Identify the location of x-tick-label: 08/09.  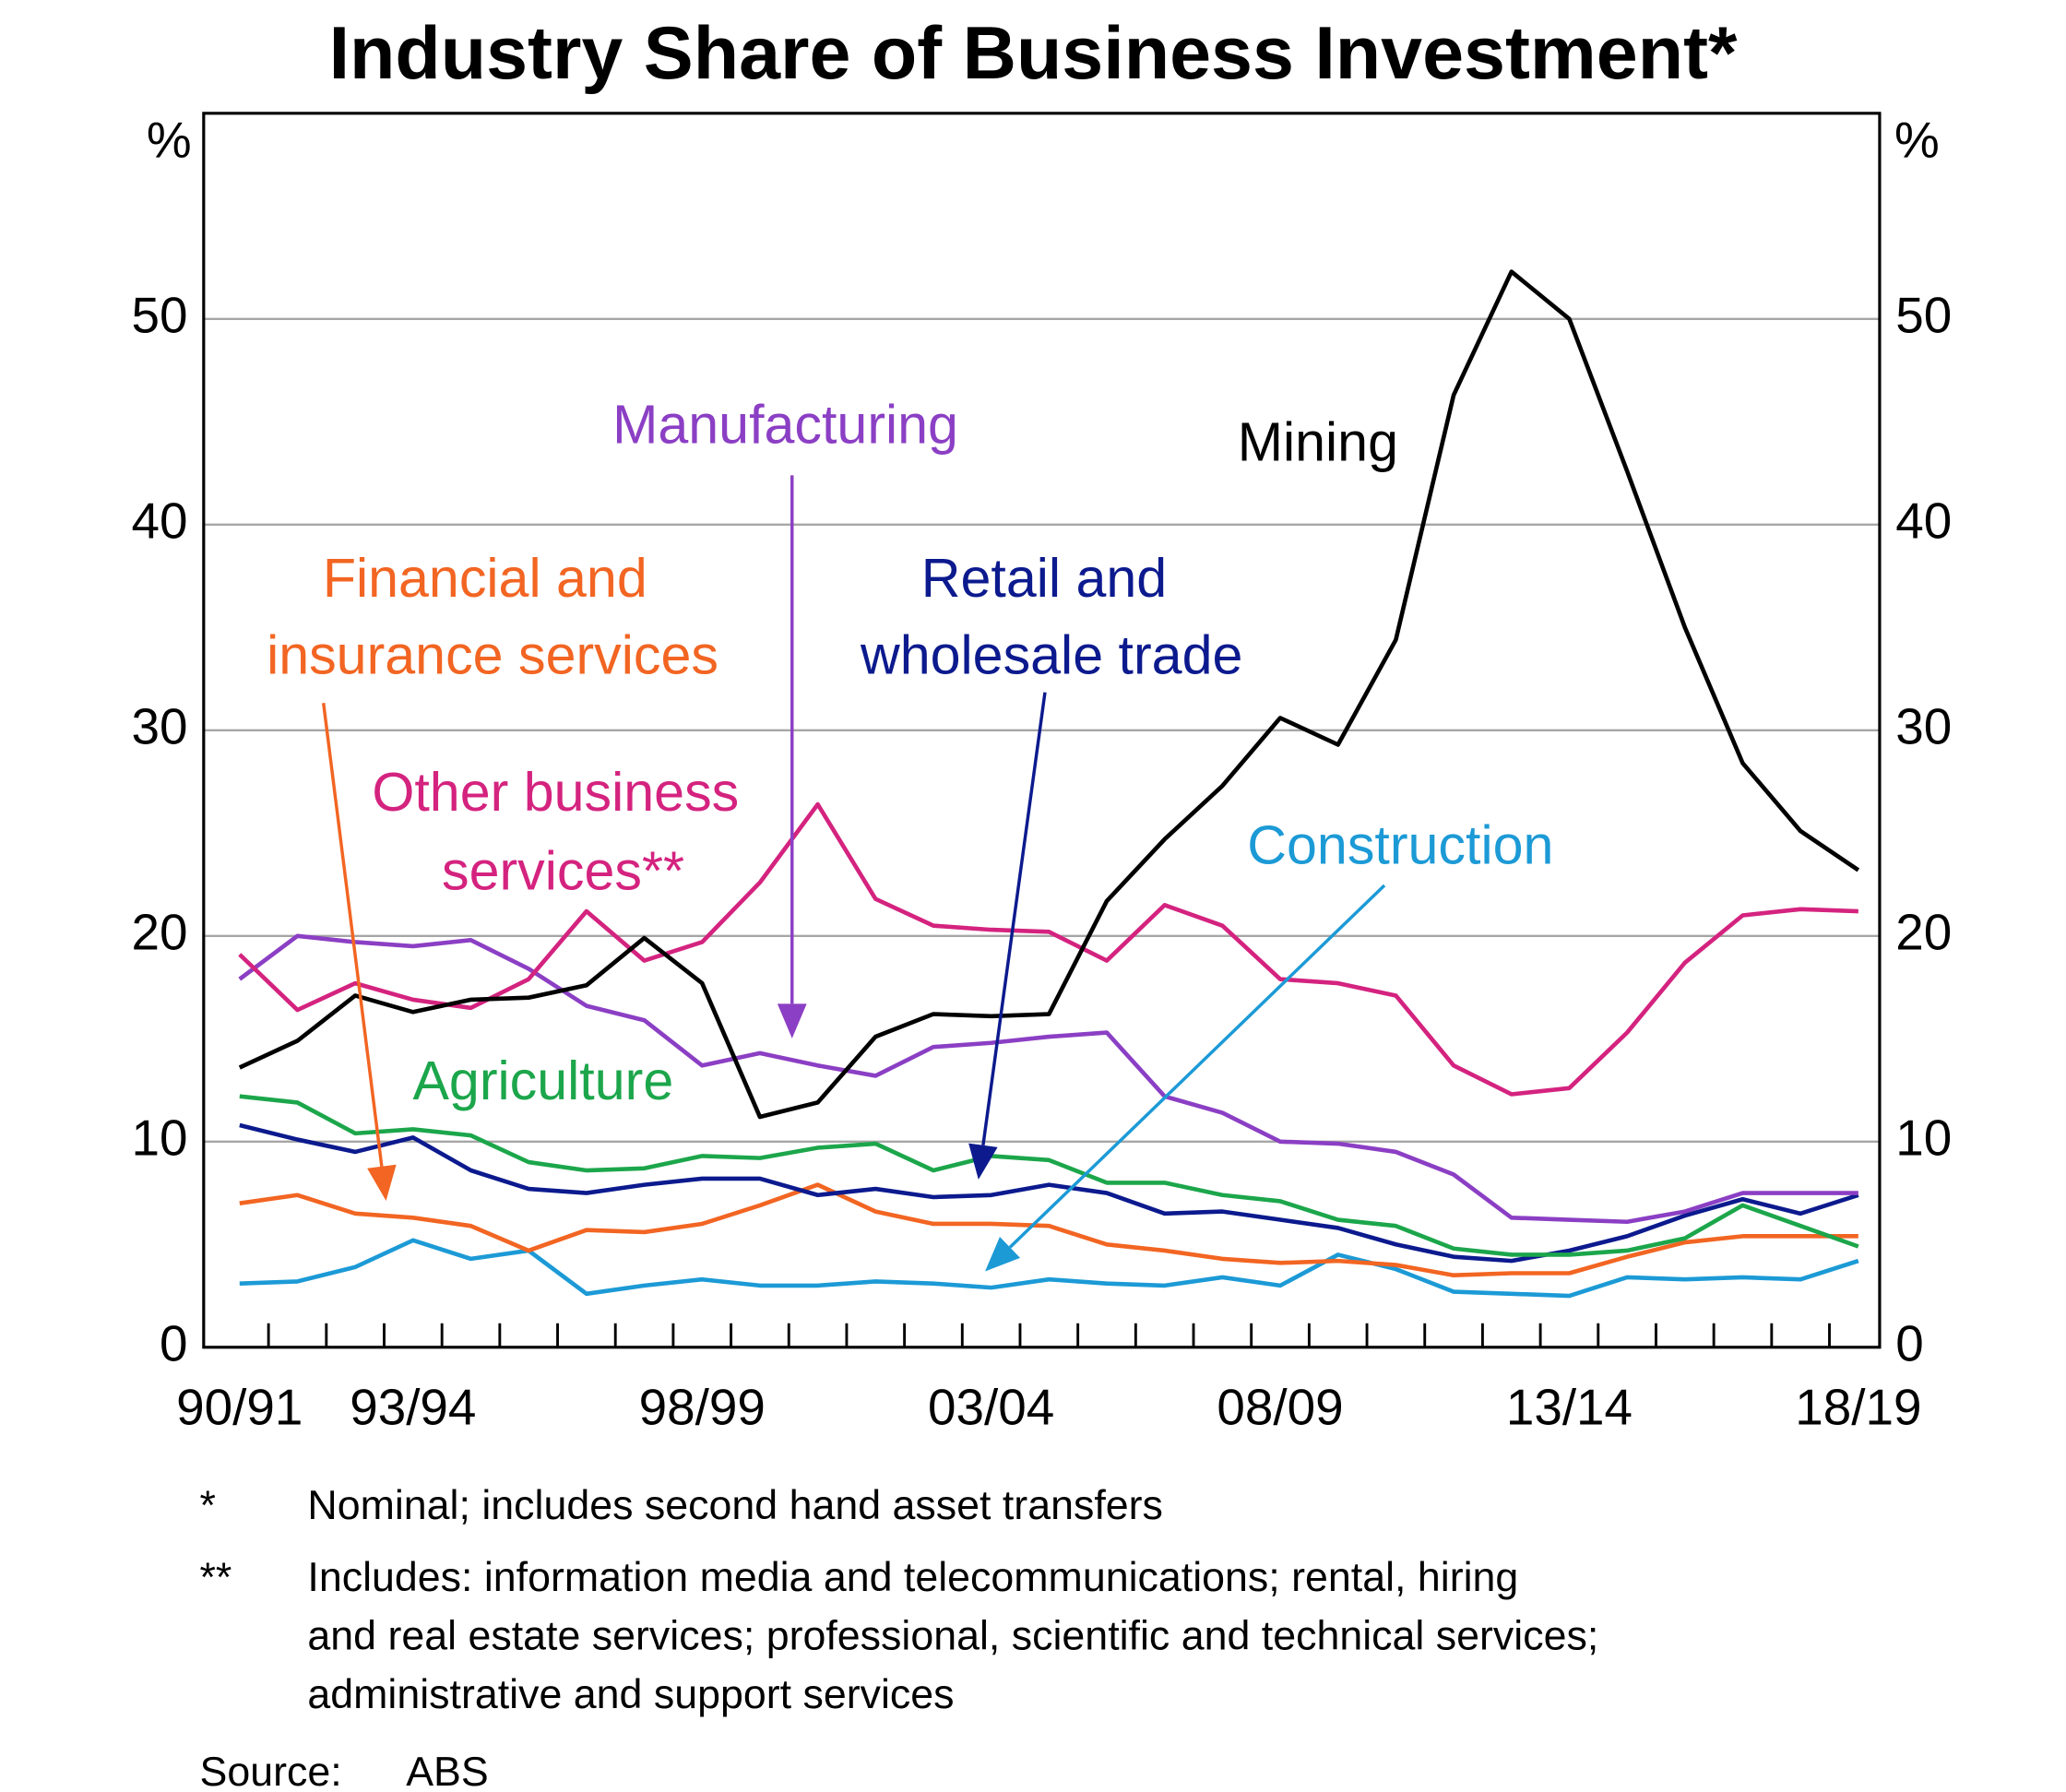
(1280, 1407).